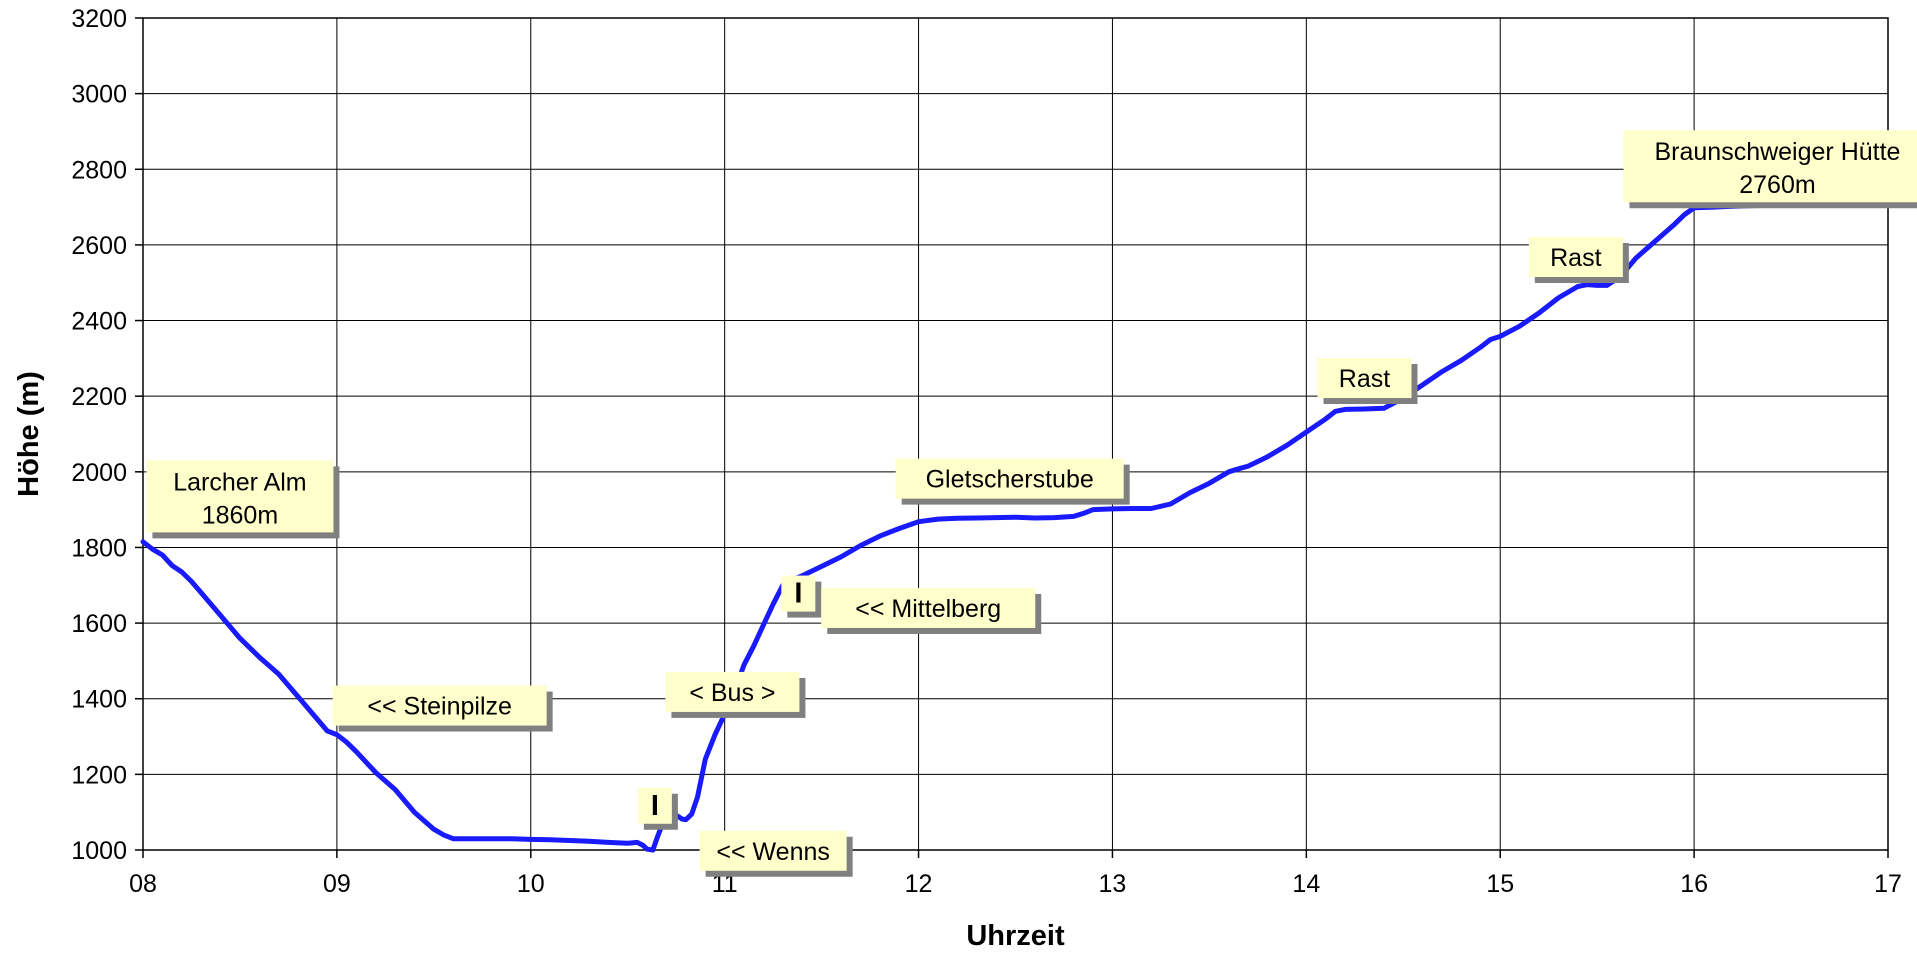 The height and width of the screenshot is (955, 1917). I want to click on y-tick-label: 3200, so click(99, 19).